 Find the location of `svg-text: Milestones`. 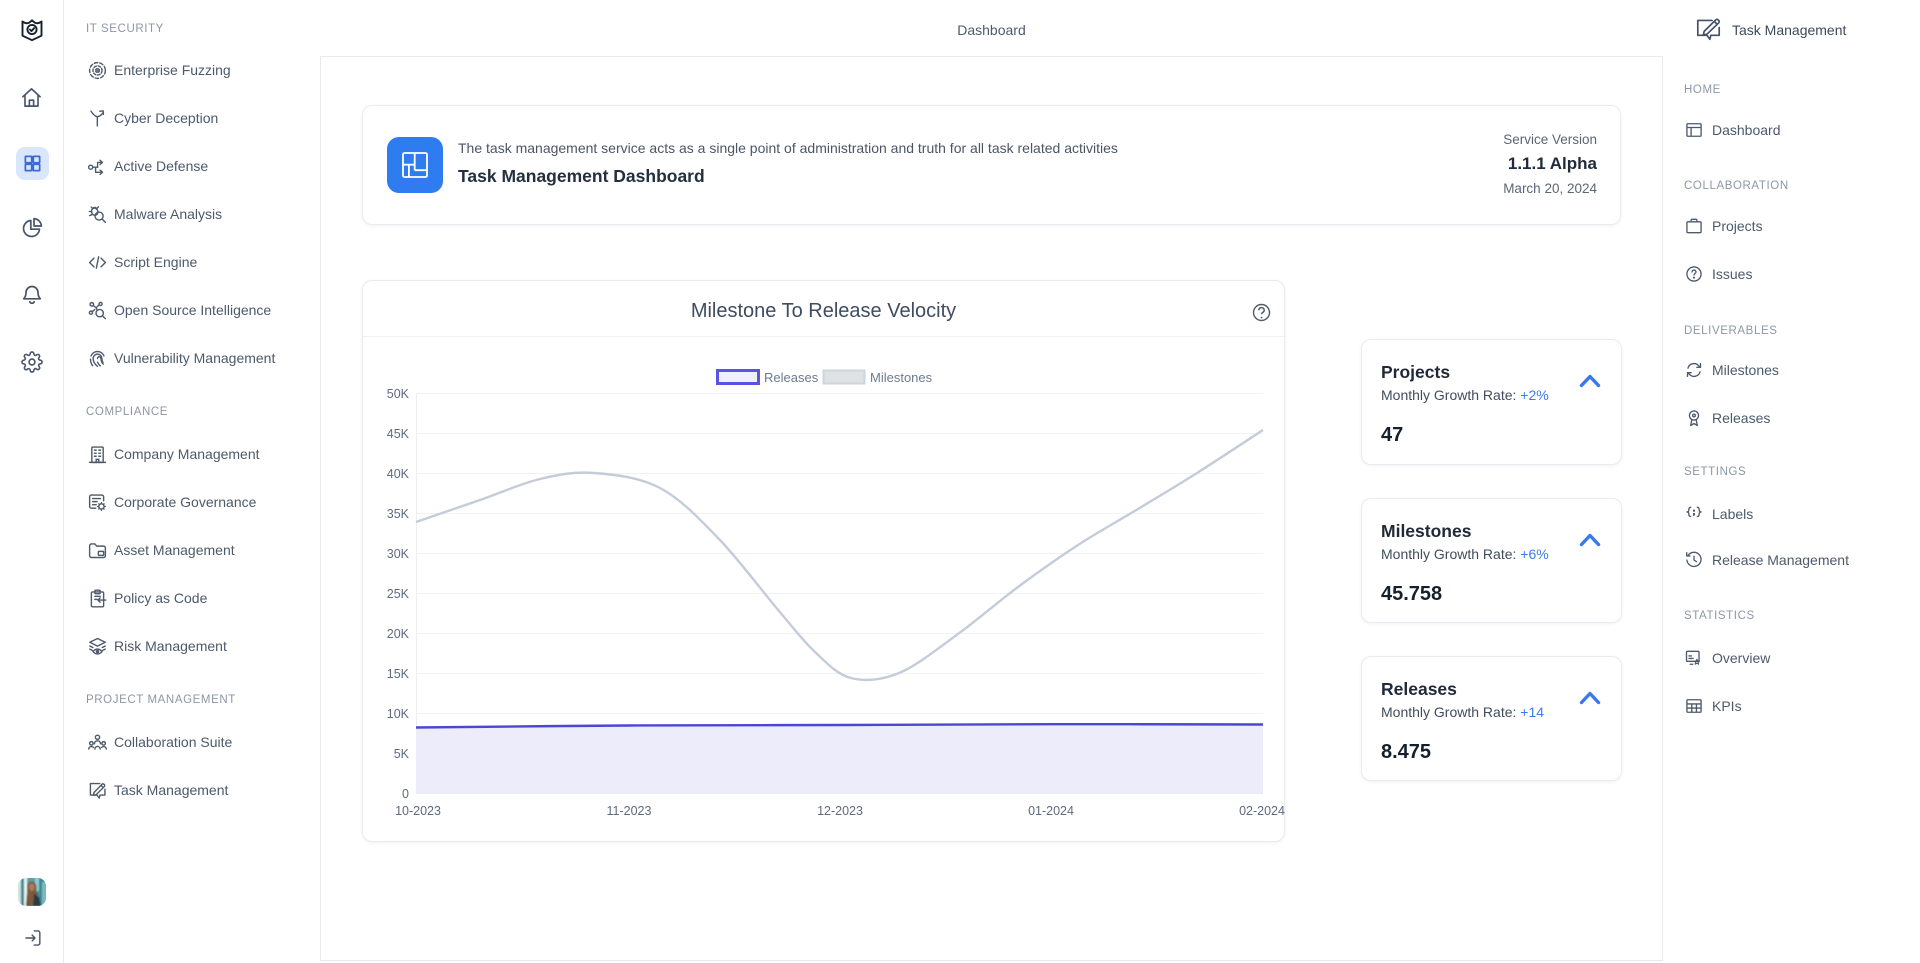

svg-text: Milestones is located at coordinates (901, 377).